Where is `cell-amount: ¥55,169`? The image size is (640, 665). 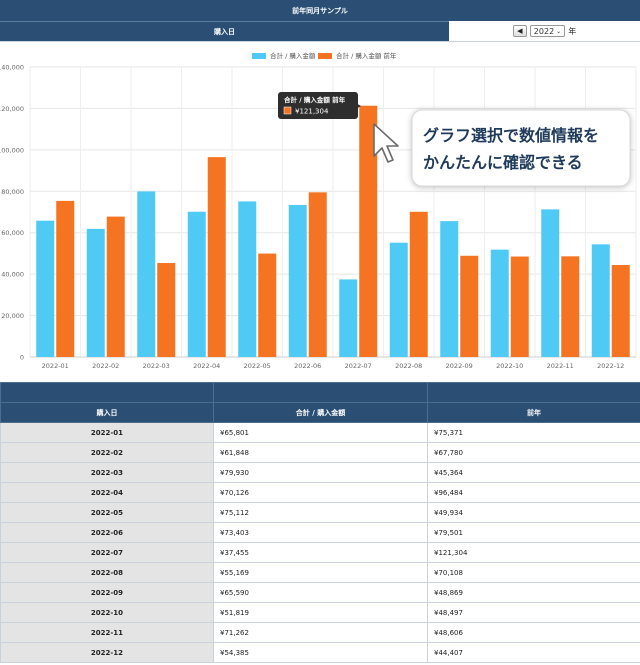
cell-amount: ¥55,169 is located at coordinates (320, 572).